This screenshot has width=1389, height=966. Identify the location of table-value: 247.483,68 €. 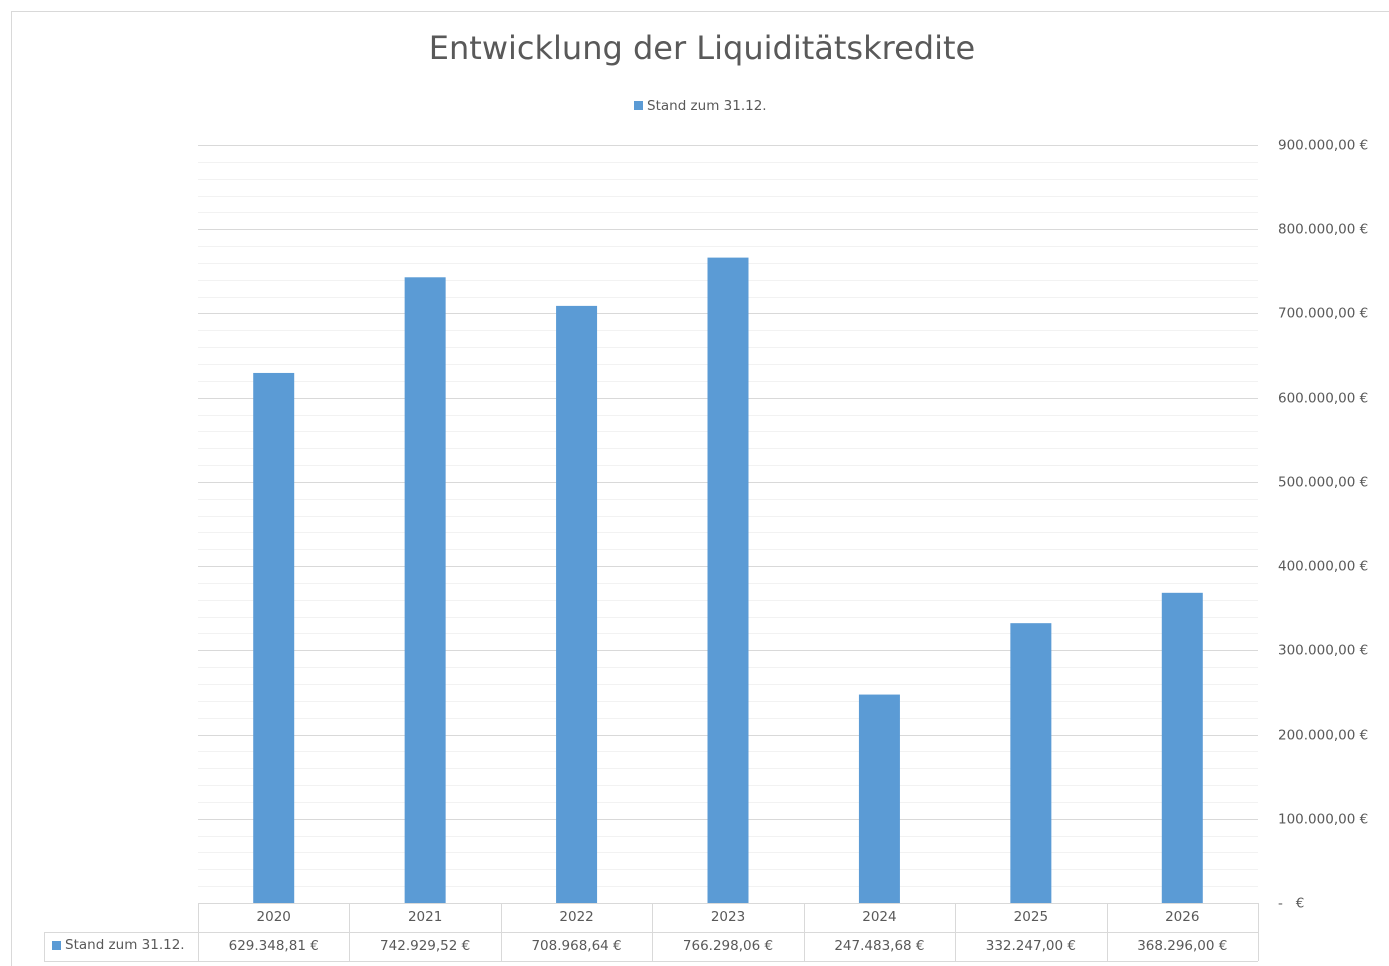
(879, 946).